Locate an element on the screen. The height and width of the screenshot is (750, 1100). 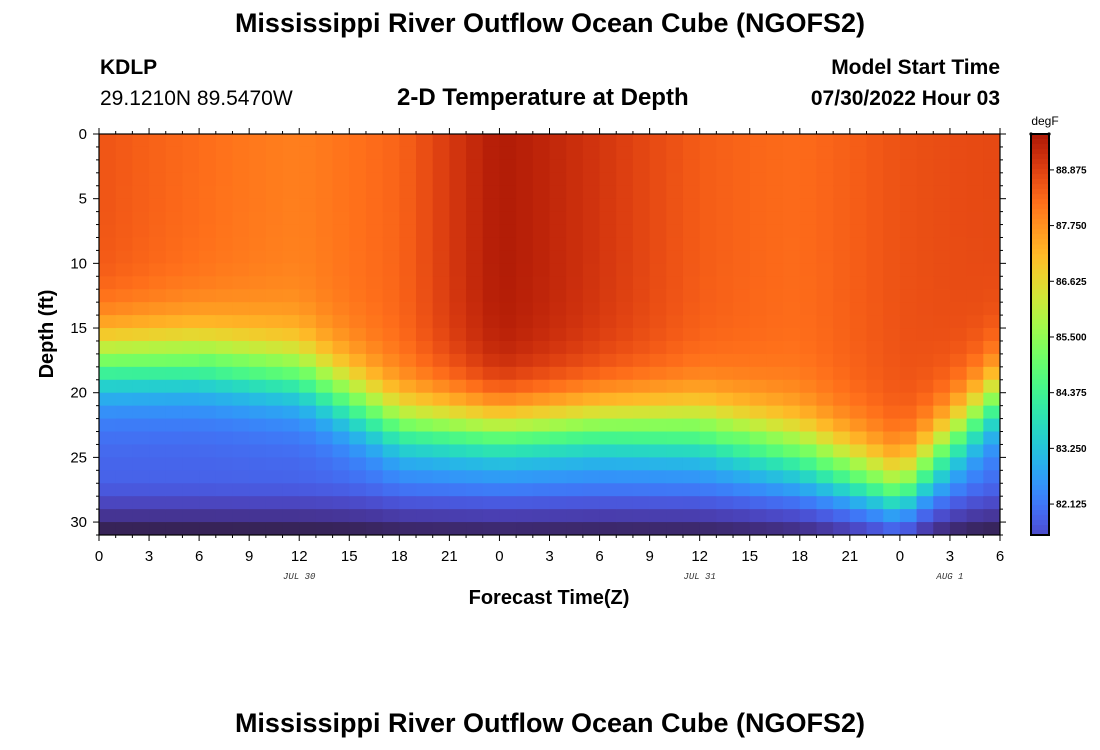
x-tick-label: 21 is located at coordinates (449, 556).